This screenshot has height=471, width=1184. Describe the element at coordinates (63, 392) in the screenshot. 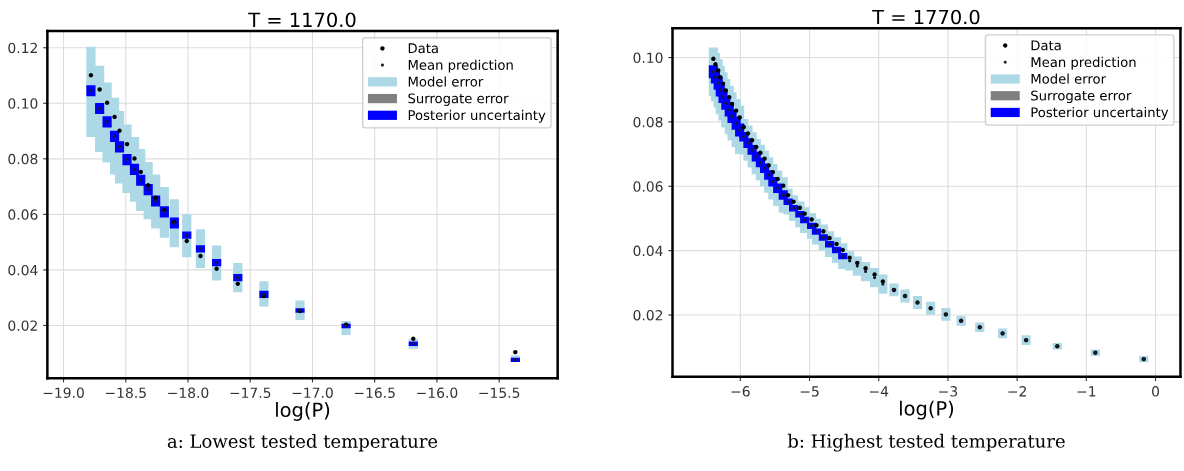

I see `x-tick-label: −19.0` at that location.